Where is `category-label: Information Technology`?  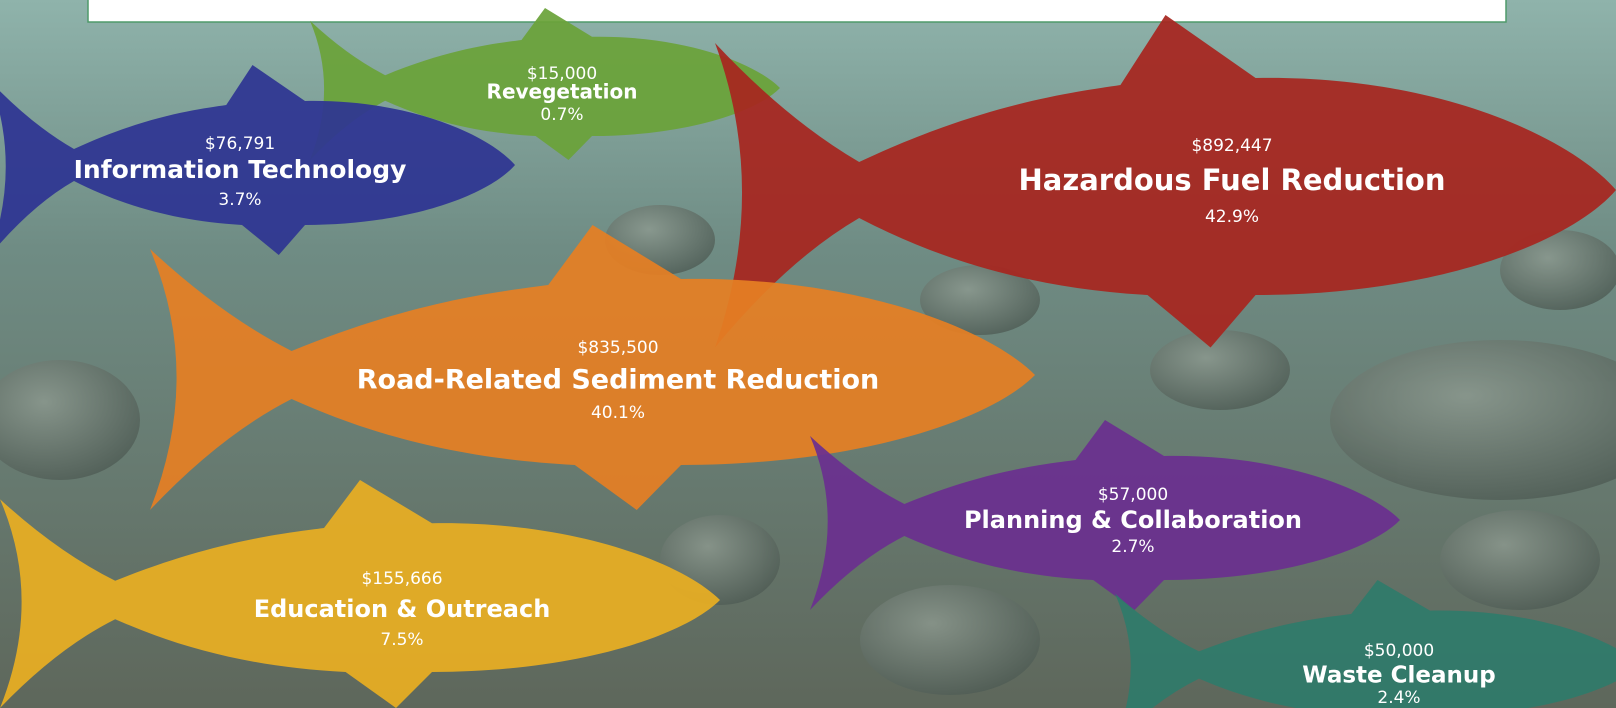 category-label: Information Technology is located at coordinates (240, 169).